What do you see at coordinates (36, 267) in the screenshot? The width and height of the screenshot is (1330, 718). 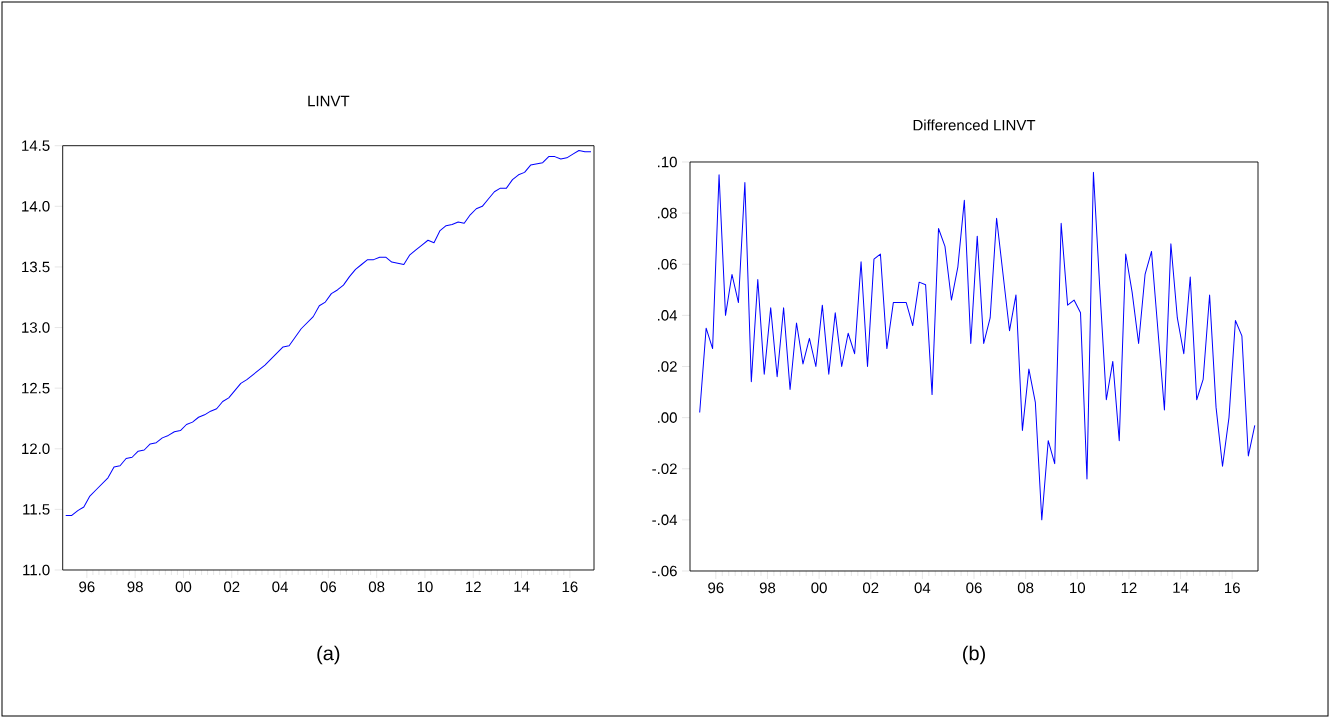 I see `y-tick-label: 13.5` at bounding box center [36, 267].